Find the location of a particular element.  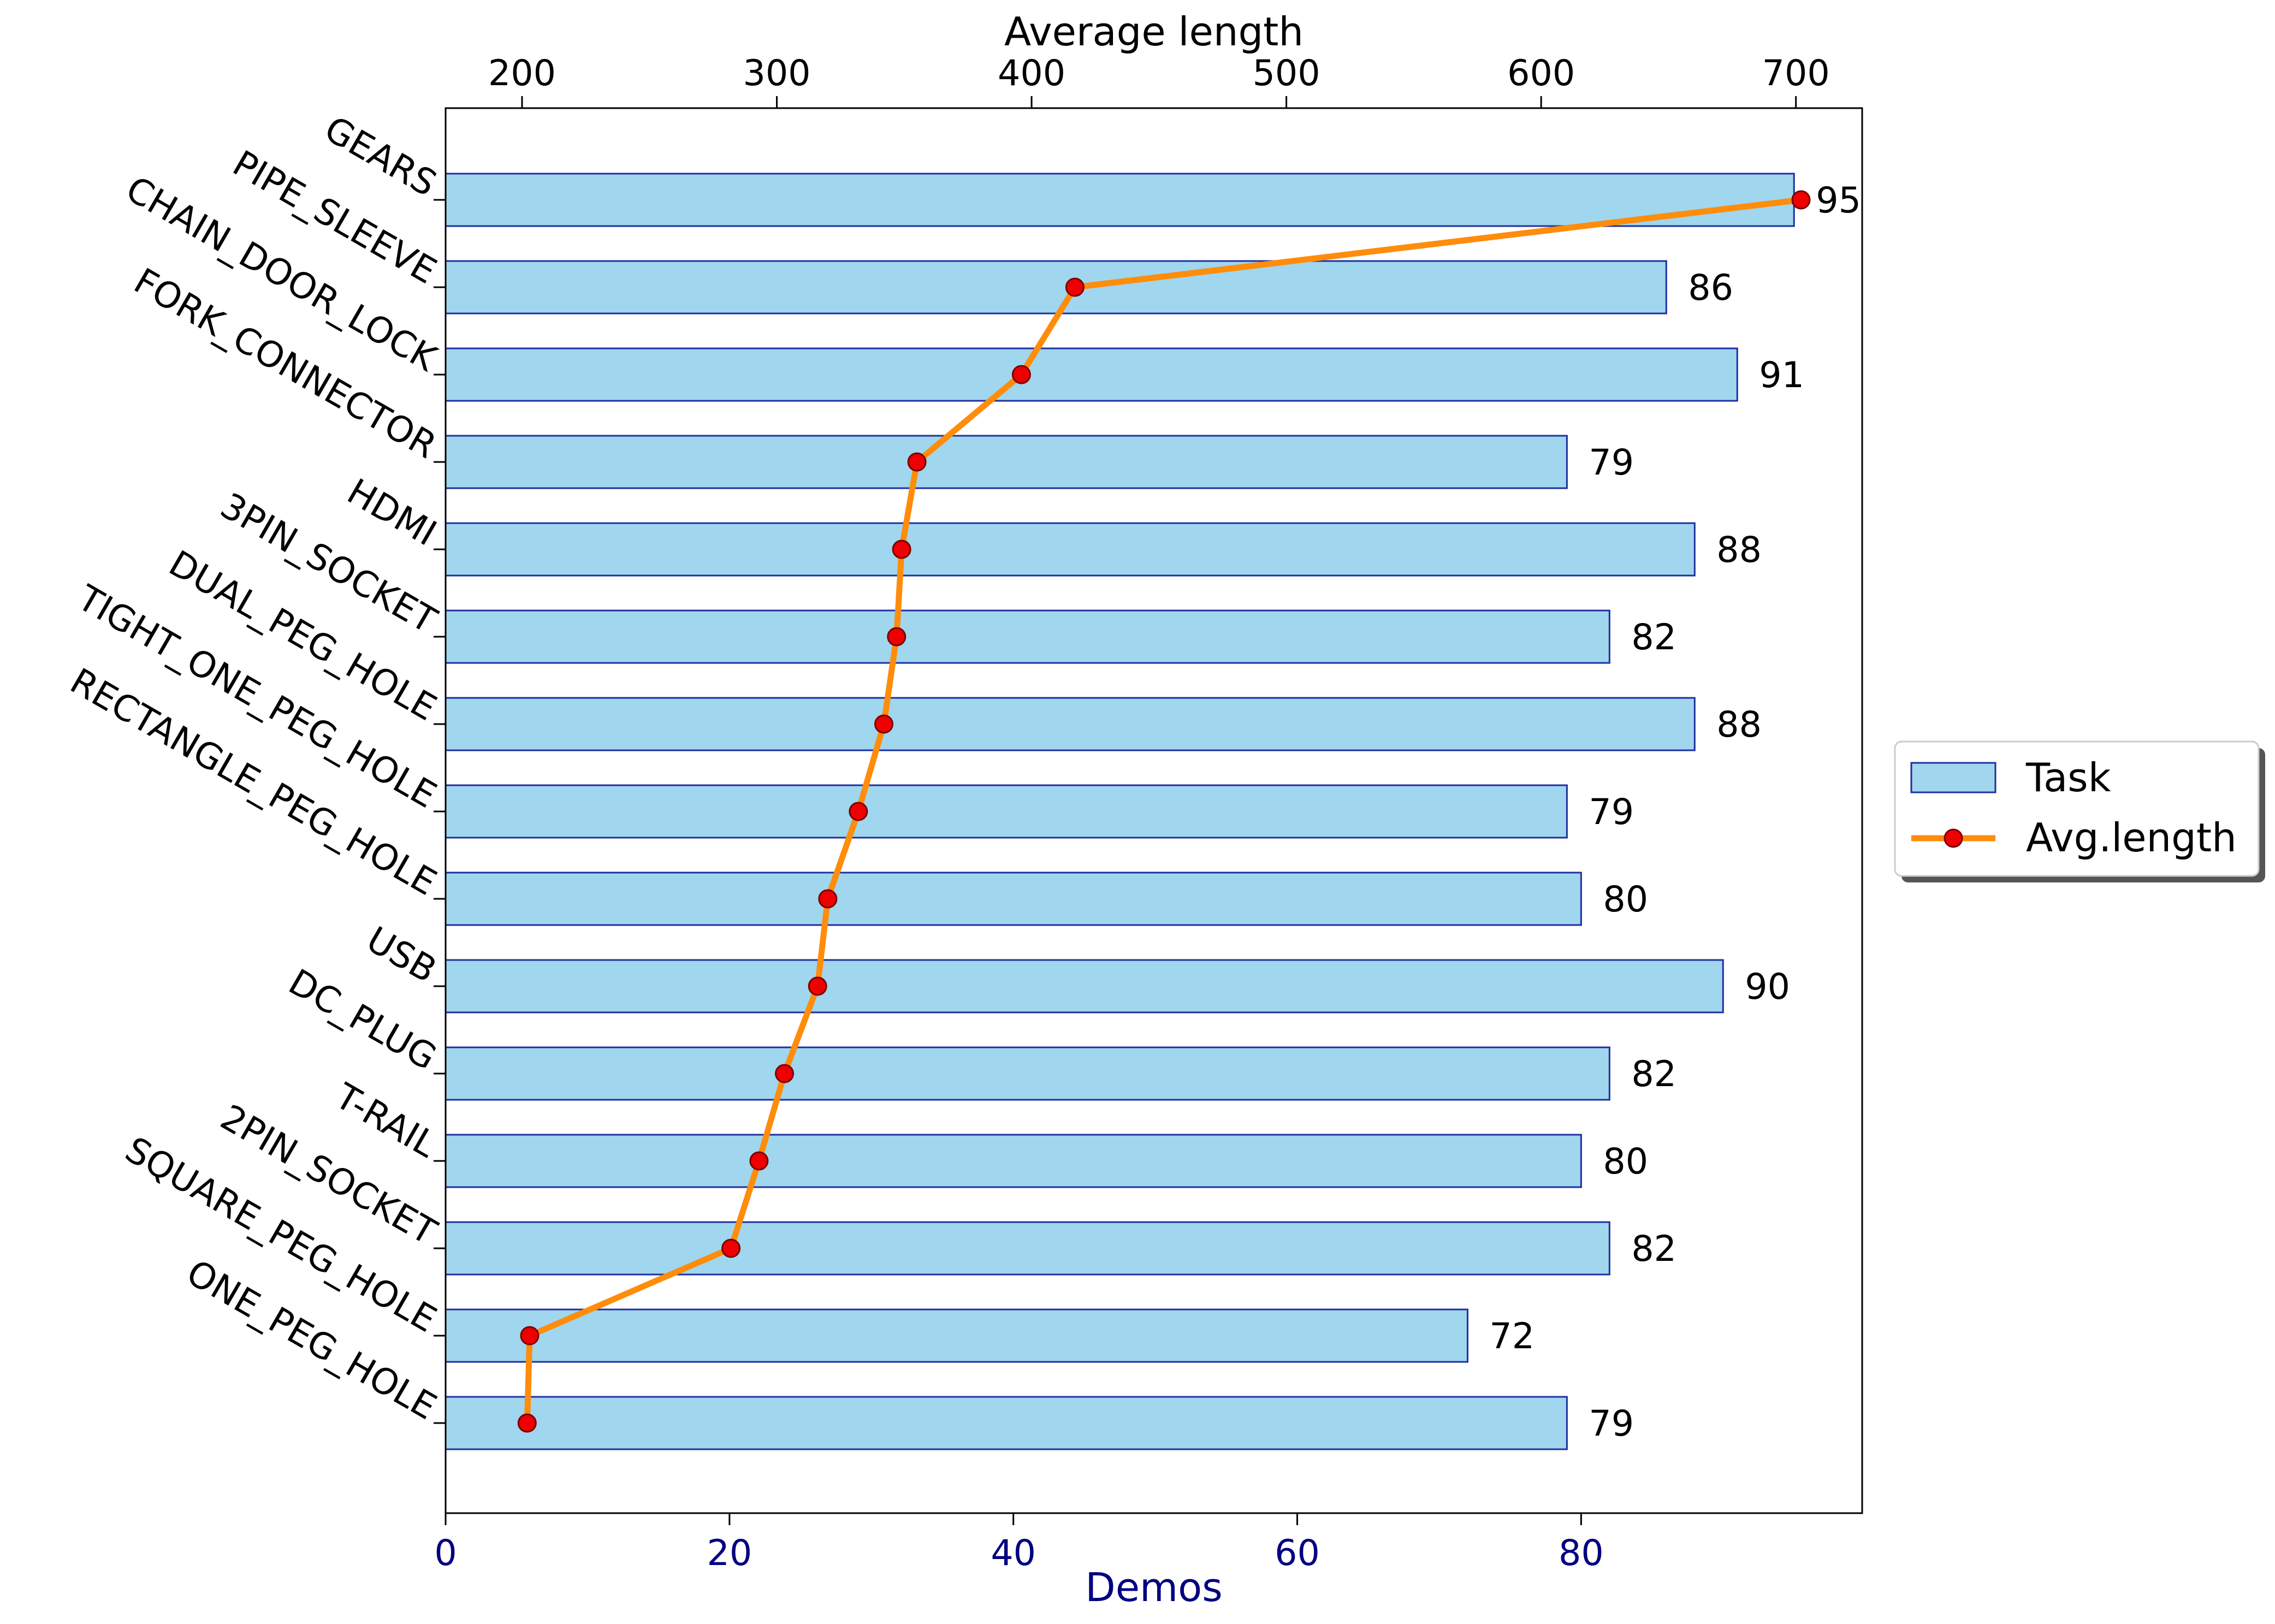

avg-length-point-3pin-socket is located at coordinates (897, 637).